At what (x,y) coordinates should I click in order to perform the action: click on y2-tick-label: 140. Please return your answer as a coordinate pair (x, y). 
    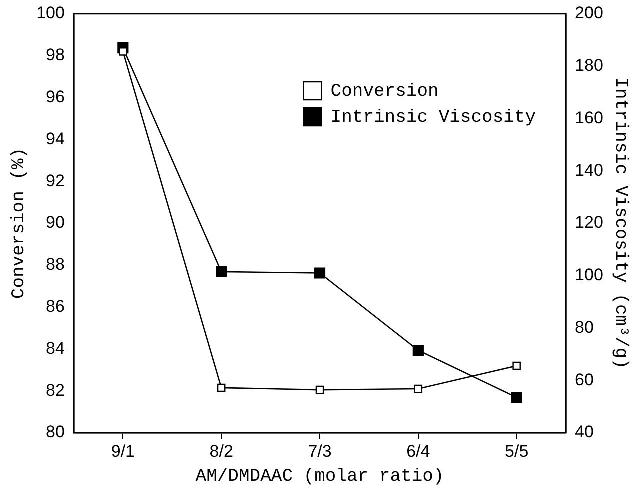
    Looking at the image, I should click on (589, 170).